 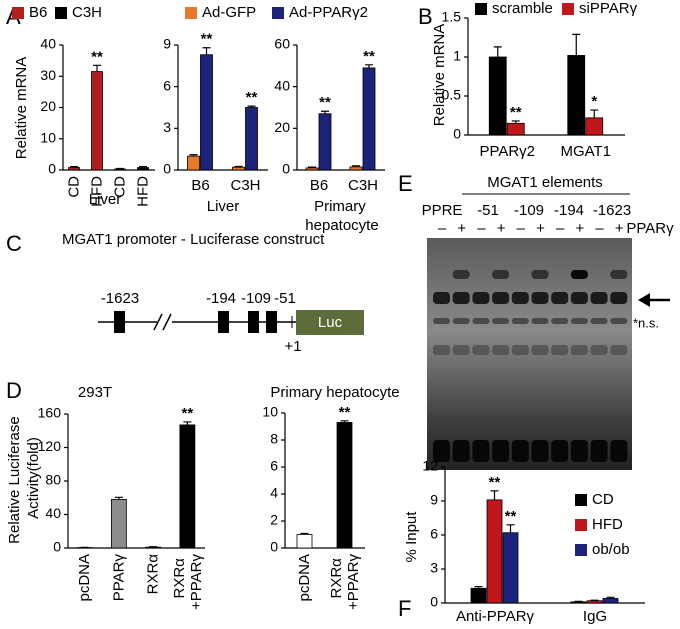 I want to click on chart-title: 293T, so click(x=95, y=392).